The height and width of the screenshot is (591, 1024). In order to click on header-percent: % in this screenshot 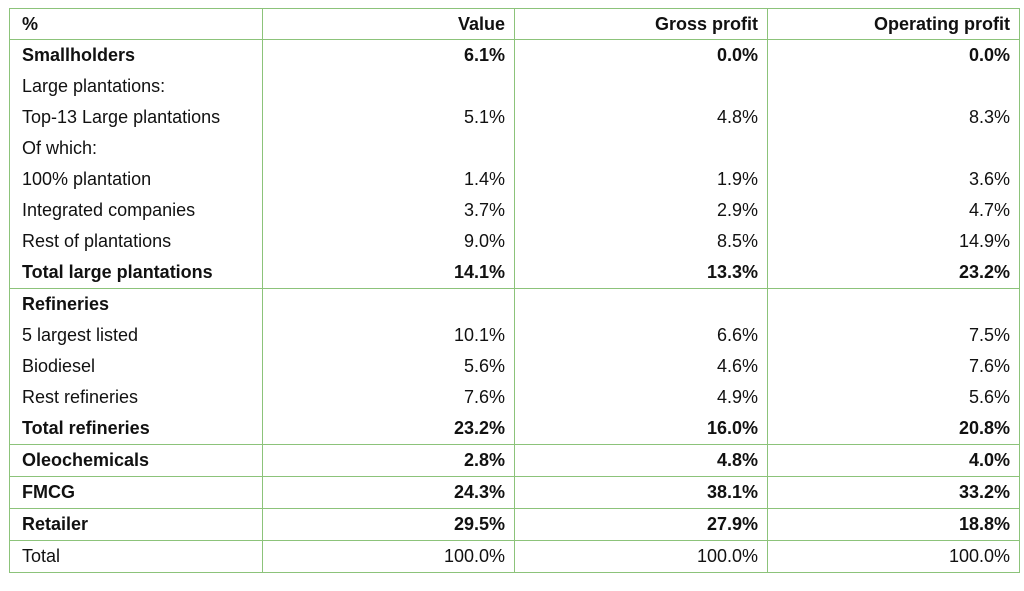, I will do `click(136, 24)`.